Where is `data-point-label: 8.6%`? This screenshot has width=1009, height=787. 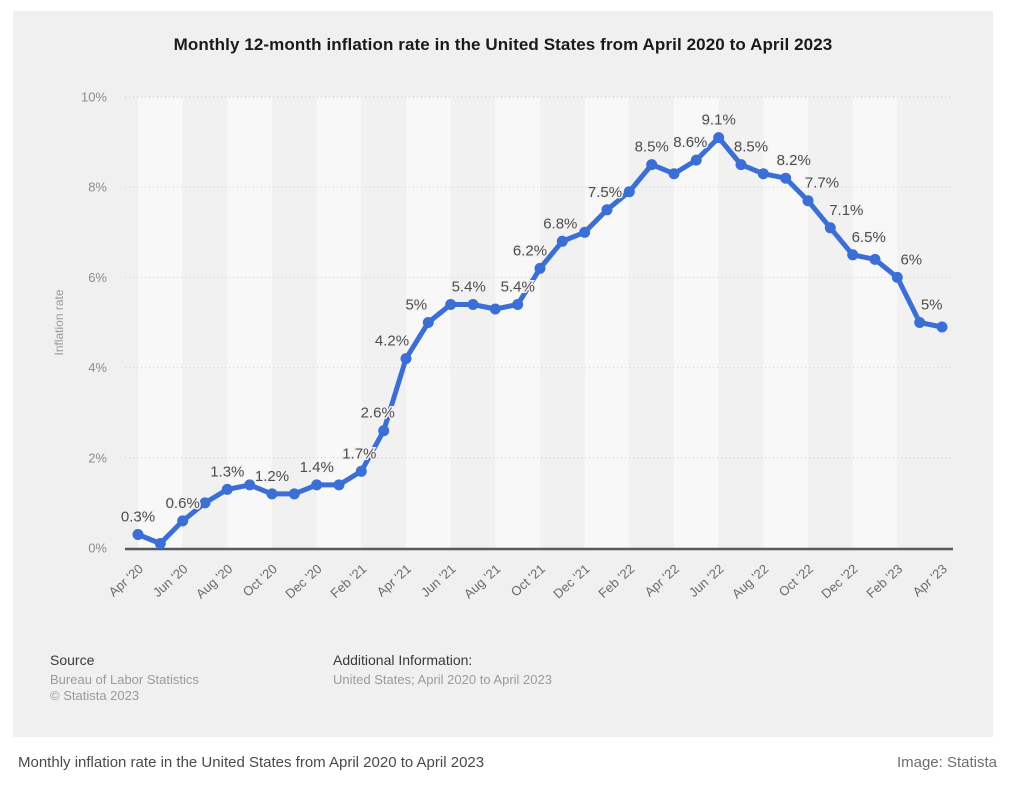 data-point-label: 8.6% is located at coordinates (690, 142).